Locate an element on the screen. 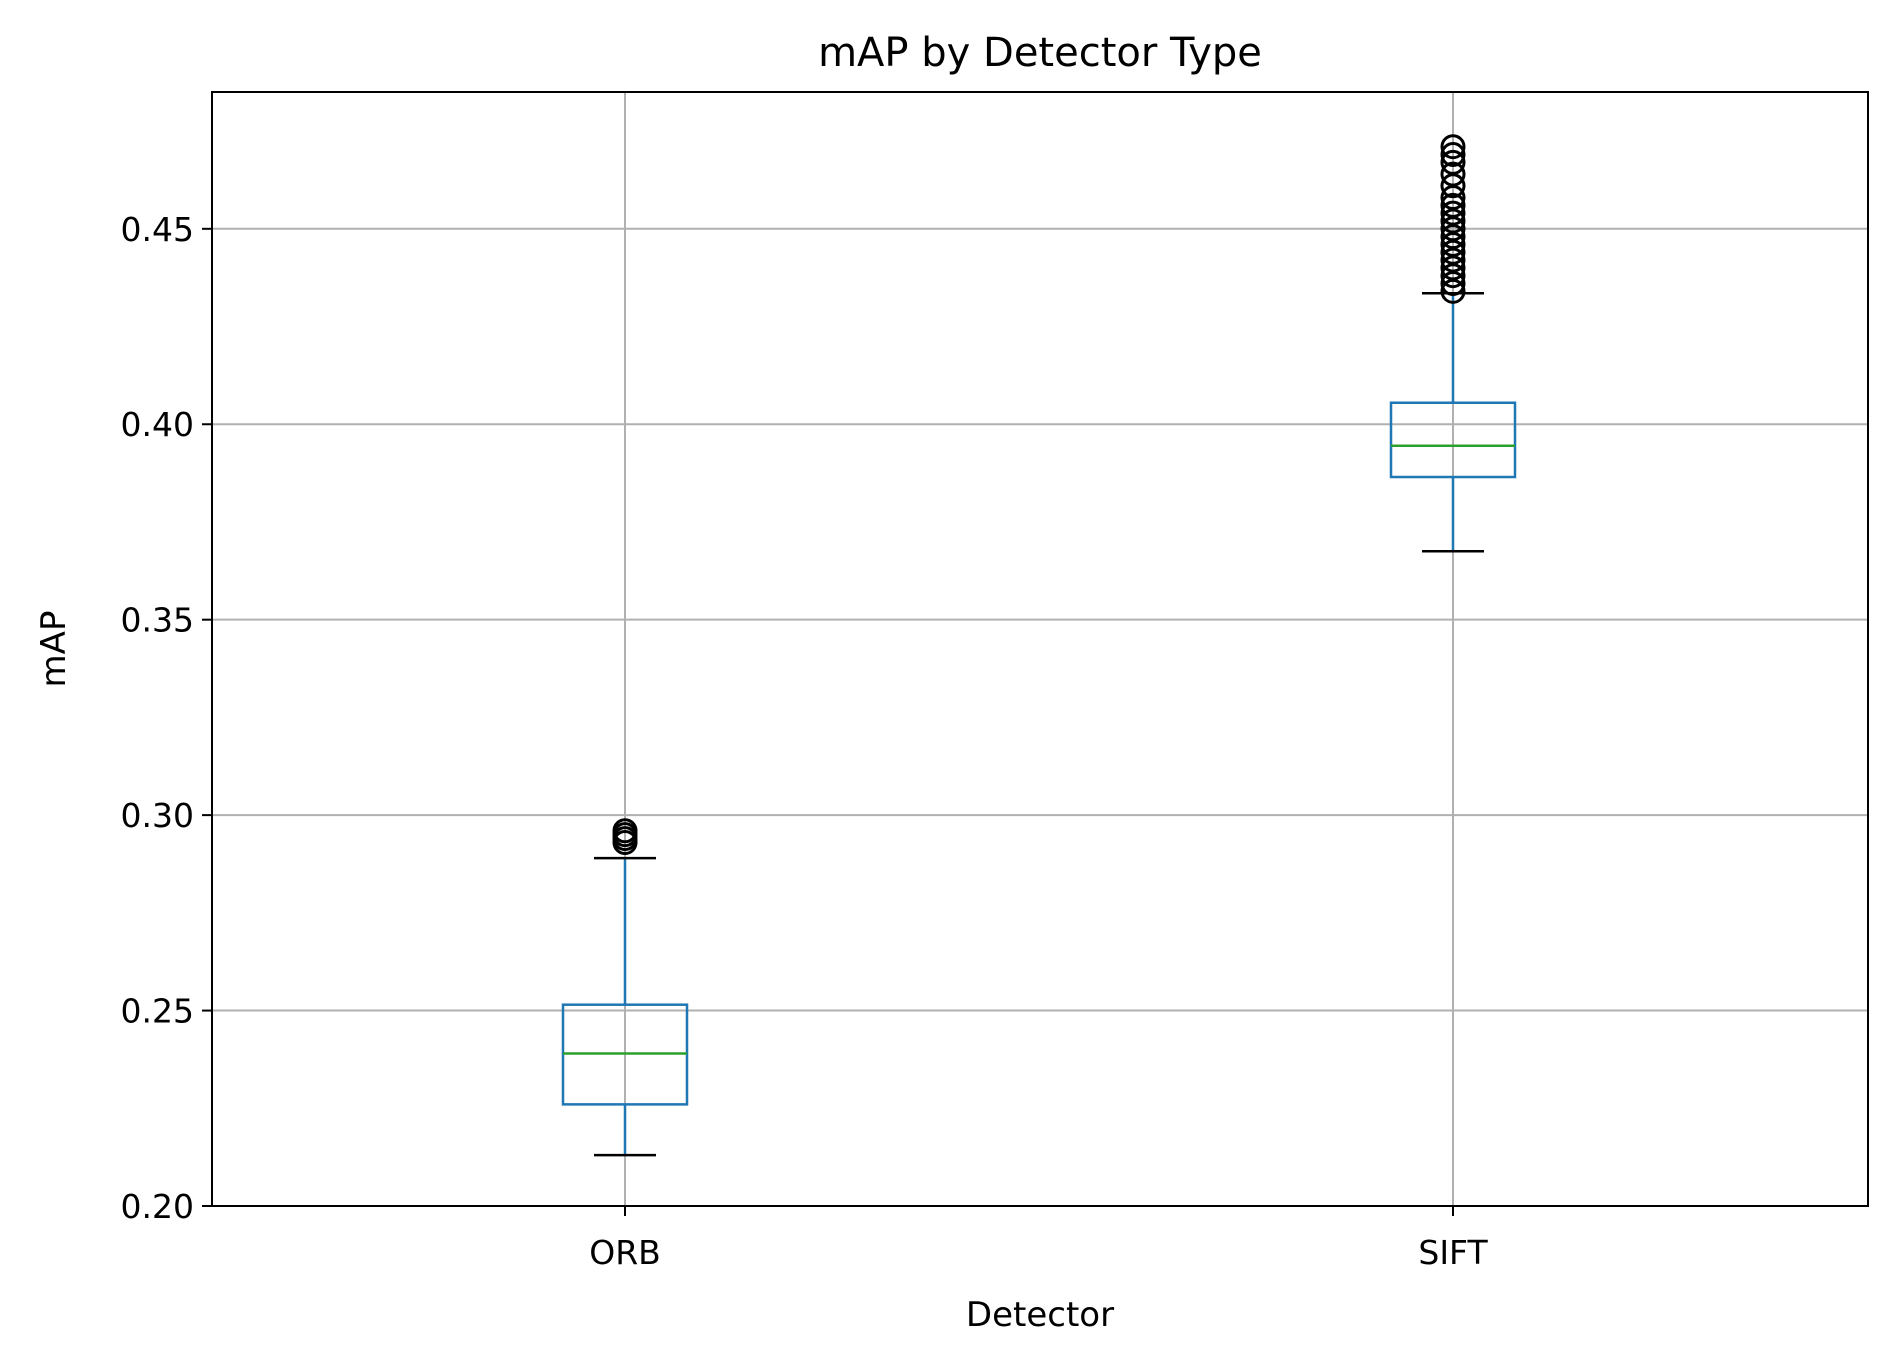 Image resolution: width=1891 pixels, height=1361 pixels. y-tick-label: 0.45 is located at coordinates (157, 229).